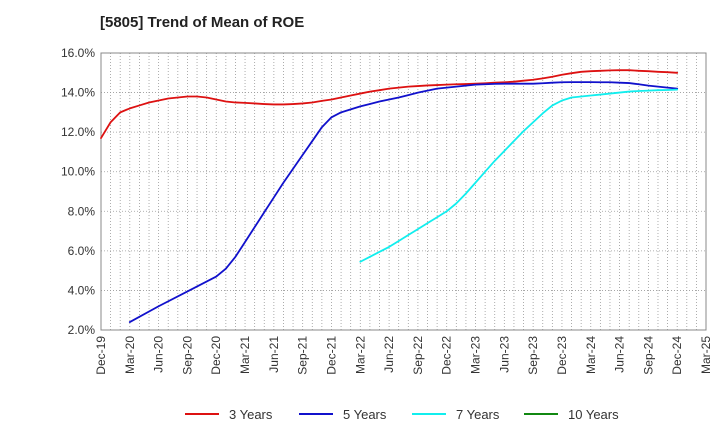 This screenshot has height=440, width=720. Describe the element at coordinates (389, 354) in the screenshot. I see `x-tick-label: Jun-22` at that location.